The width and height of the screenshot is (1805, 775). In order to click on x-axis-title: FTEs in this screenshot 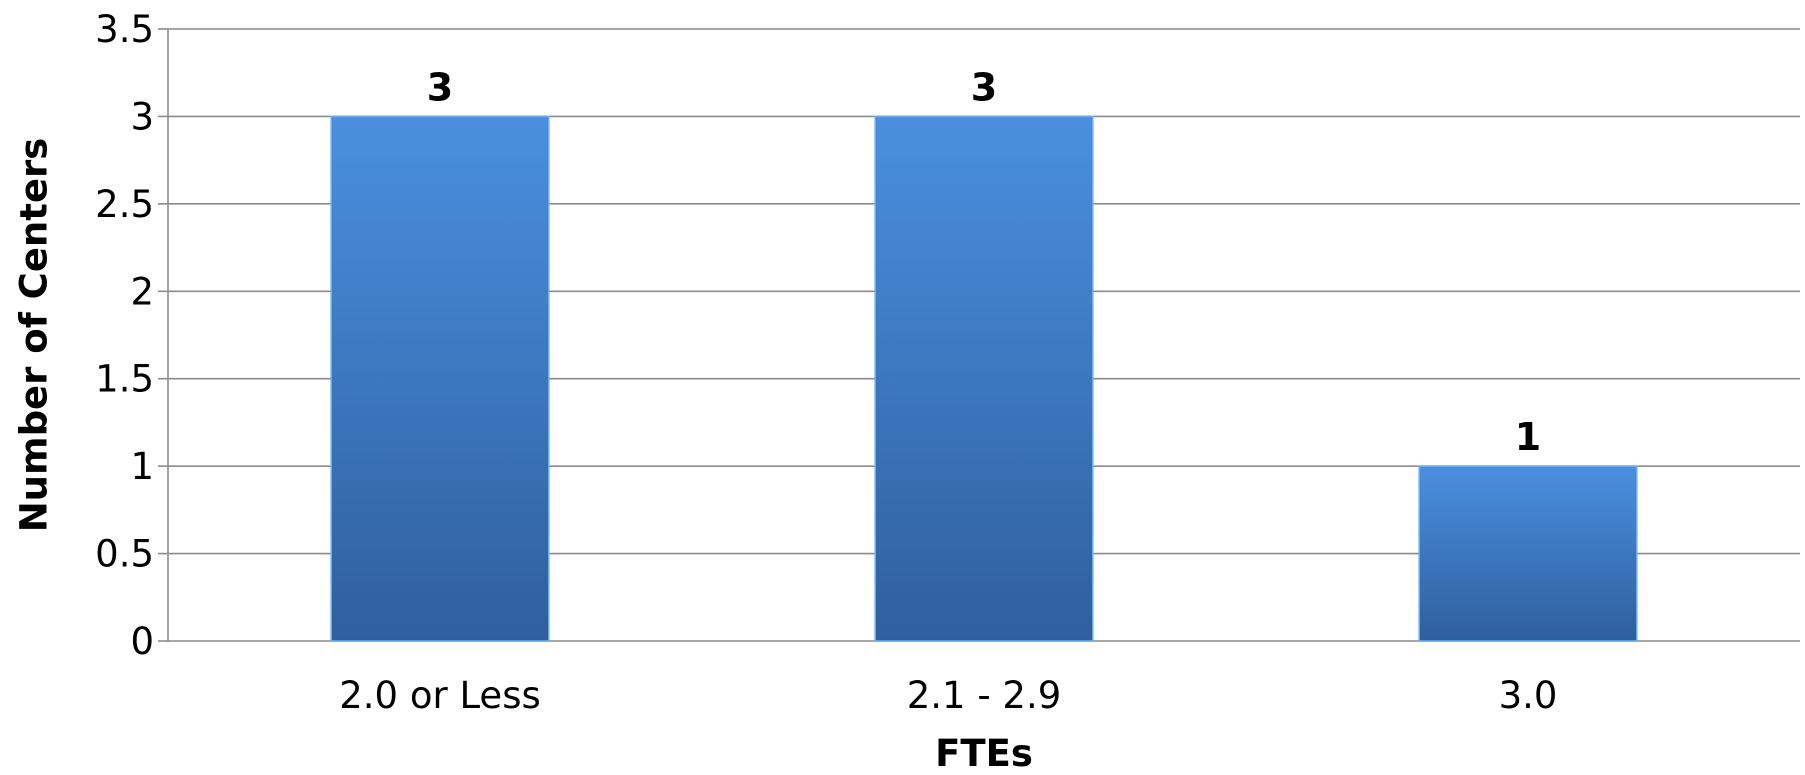, I will do `click(984, 753)`.